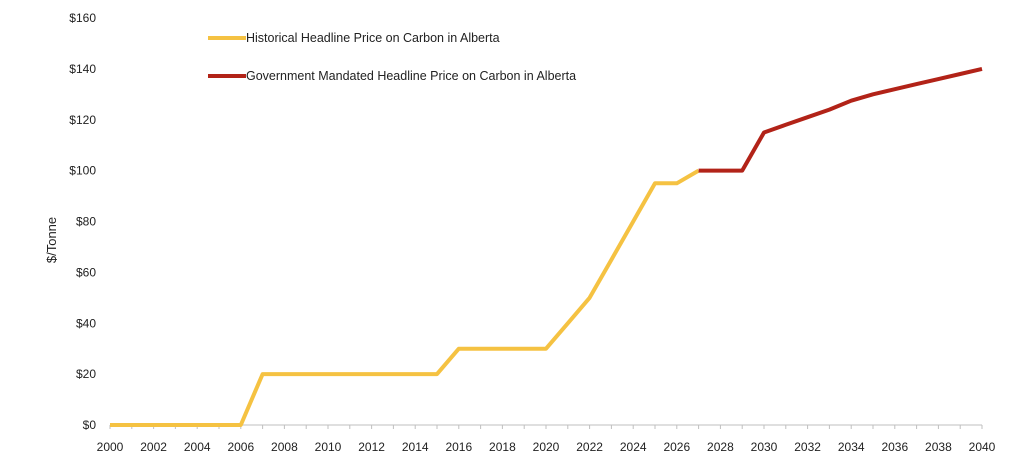 Image resolution: width=1024 pixels, height=471 pixels. Describe the element at coordinates (110, 447) in the screenshot. I see `x-tick-label: 2000` at that location.